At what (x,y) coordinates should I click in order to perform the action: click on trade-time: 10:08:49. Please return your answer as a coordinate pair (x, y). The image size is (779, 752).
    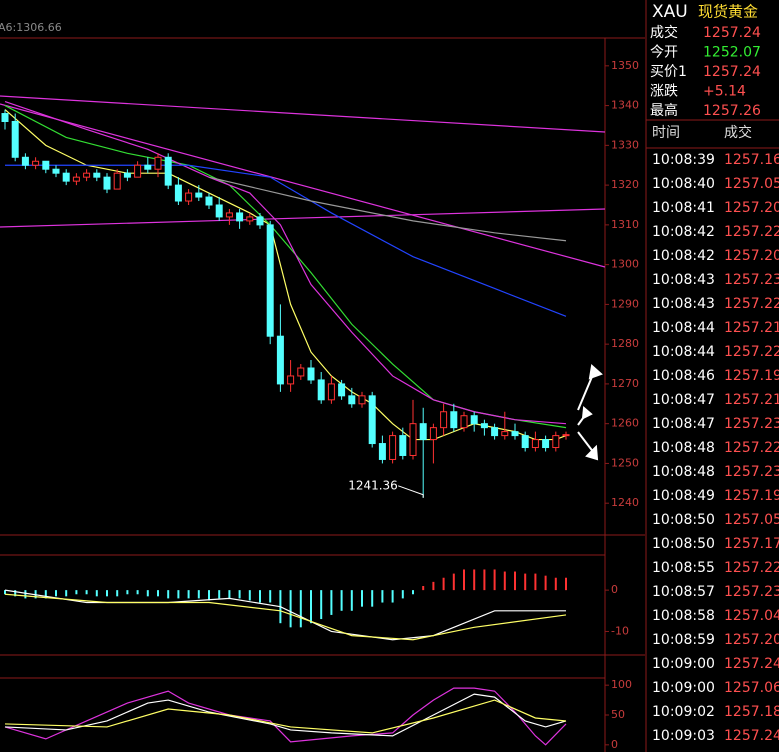
    Looking at the image, I should click on (683, 496).